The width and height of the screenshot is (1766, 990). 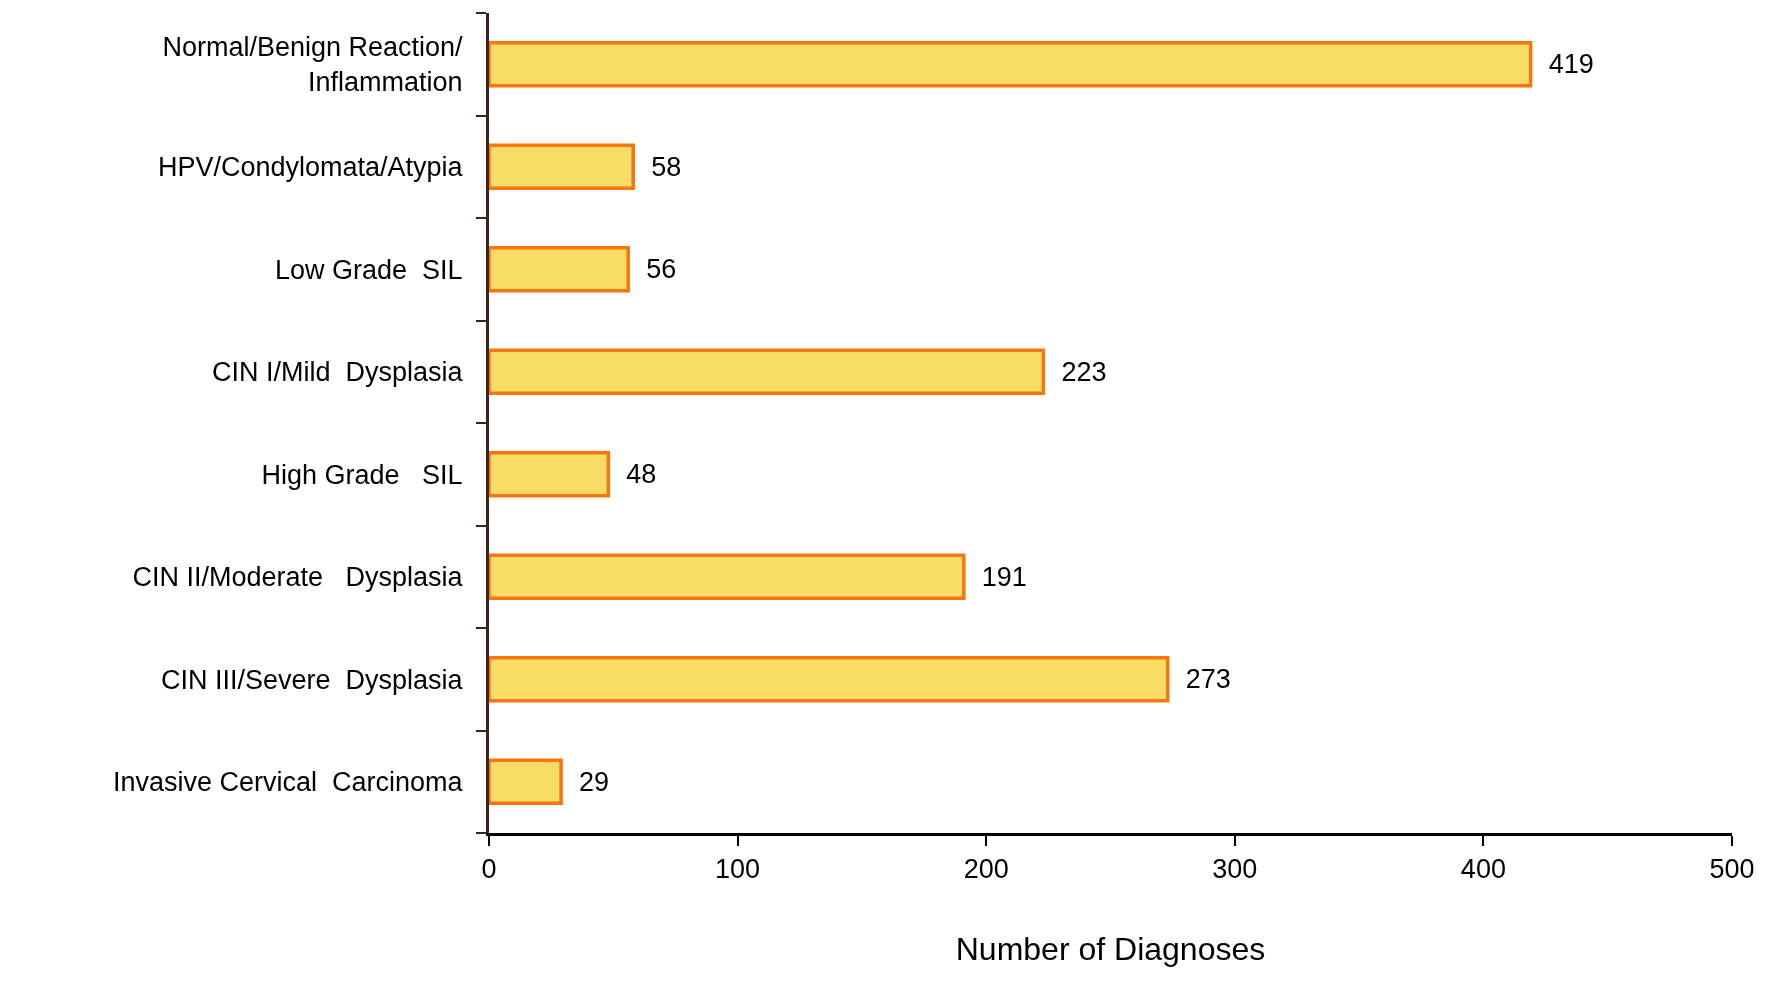 What do you see at coordinates (312, 679) in the screenshot?
I see `y-tick-label: CIN III/Severe Dysplasia` at bounding box center [312, 679].